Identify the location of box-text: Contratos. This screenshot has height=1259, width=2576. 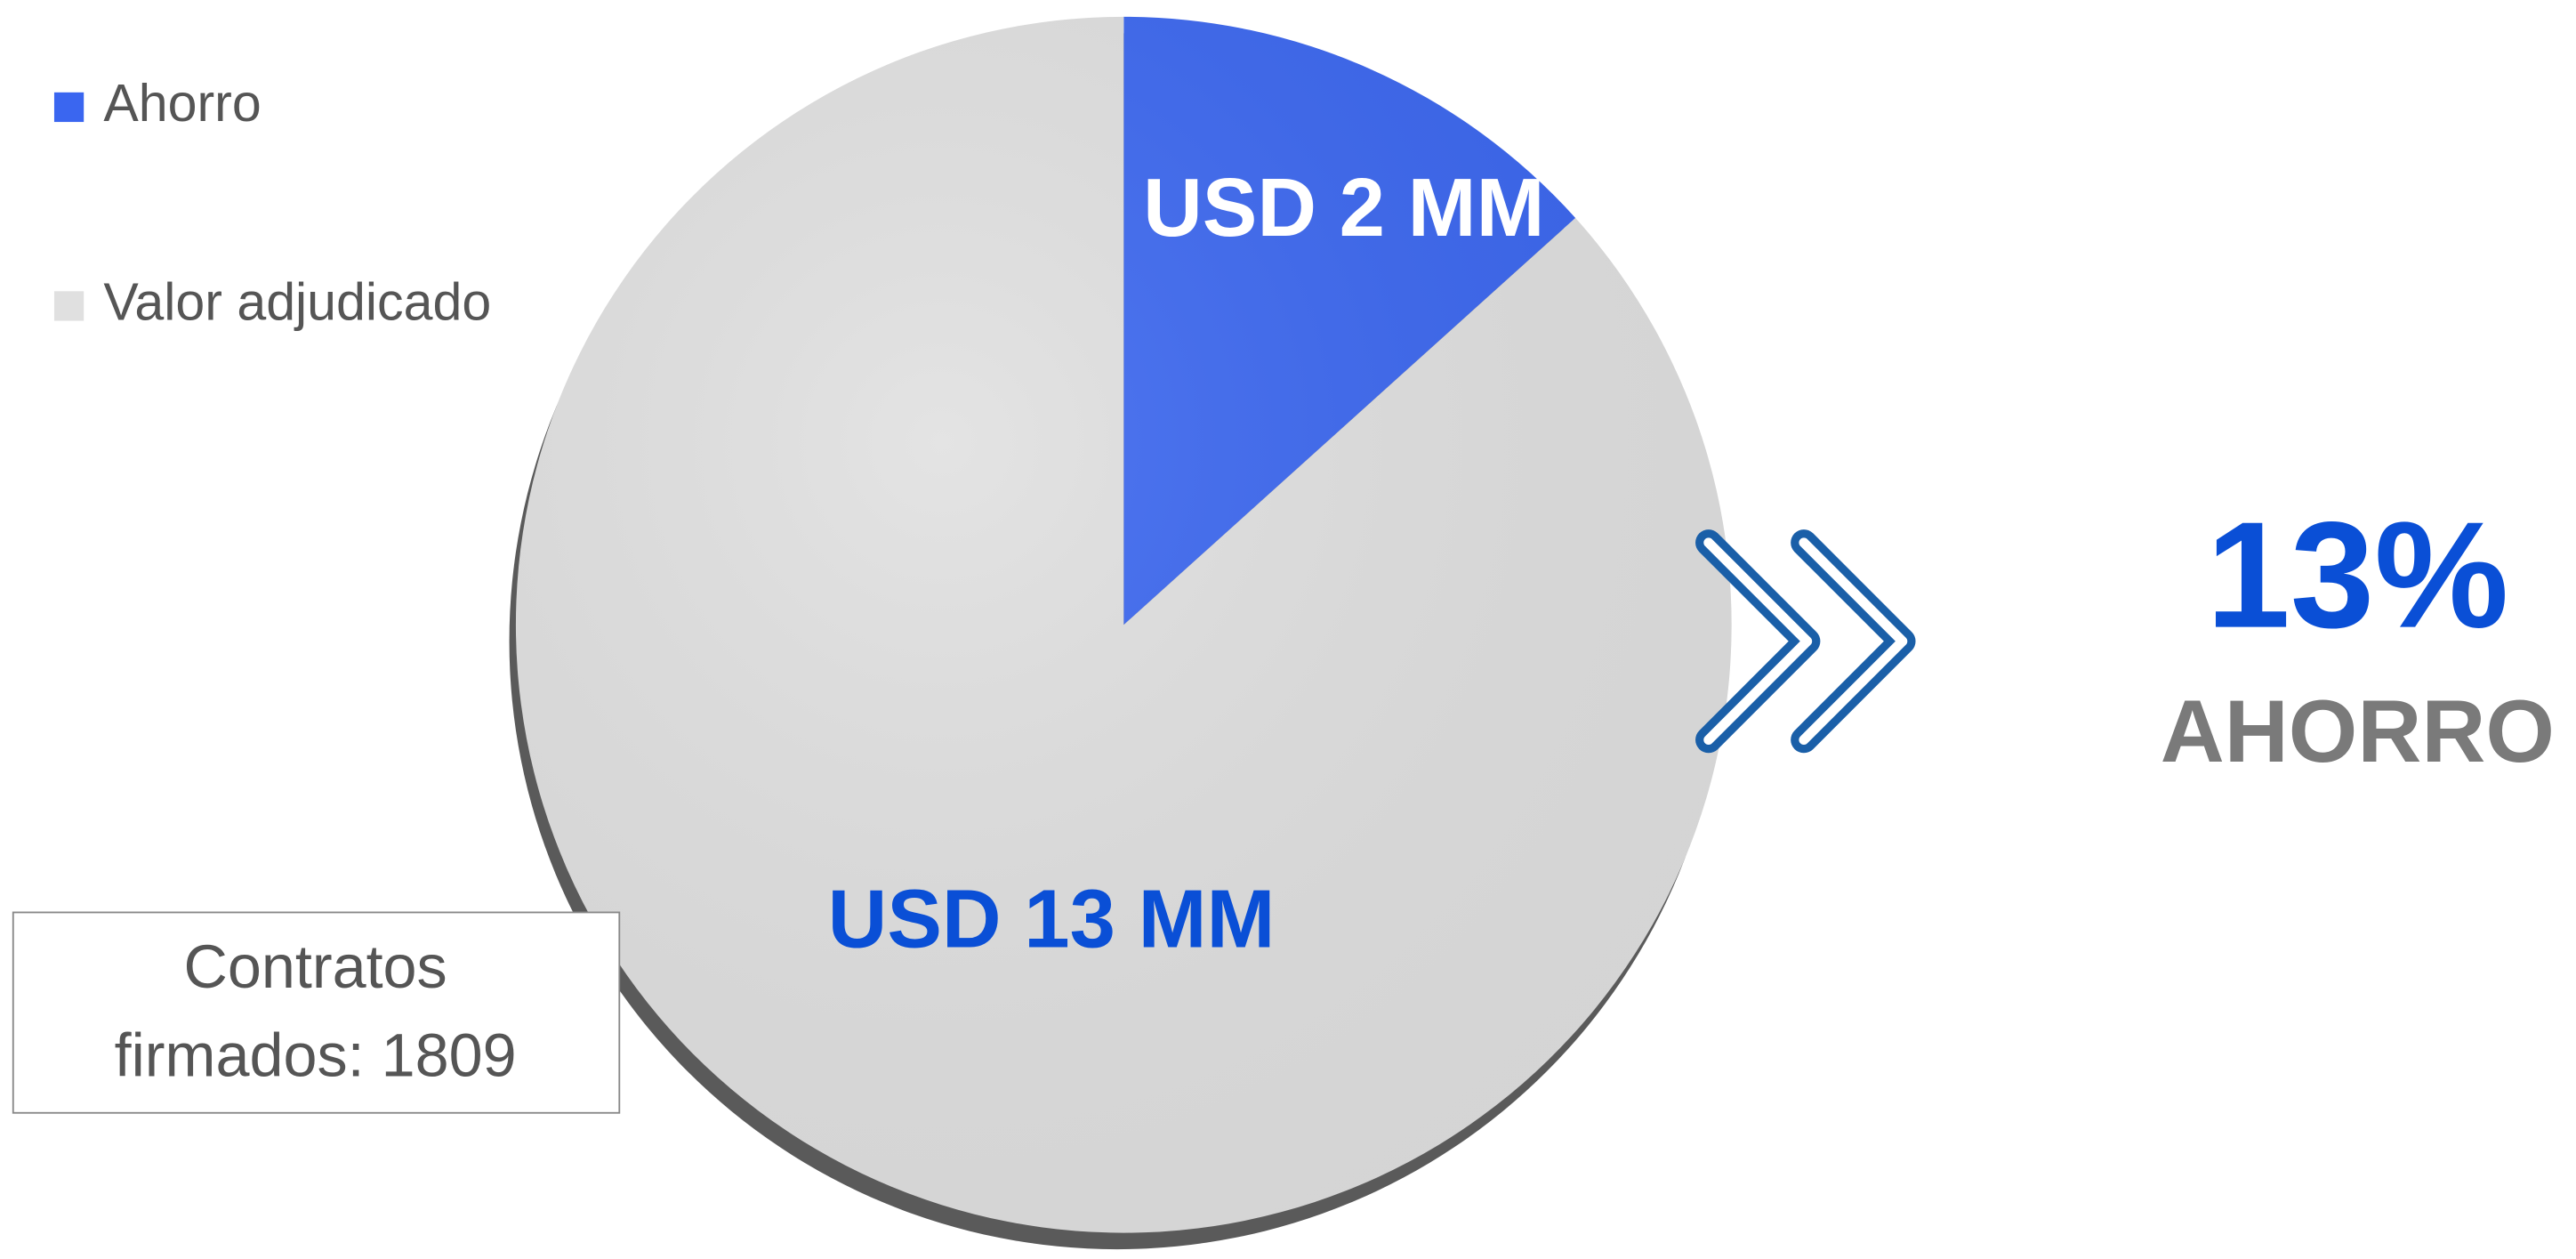
(315, 967).